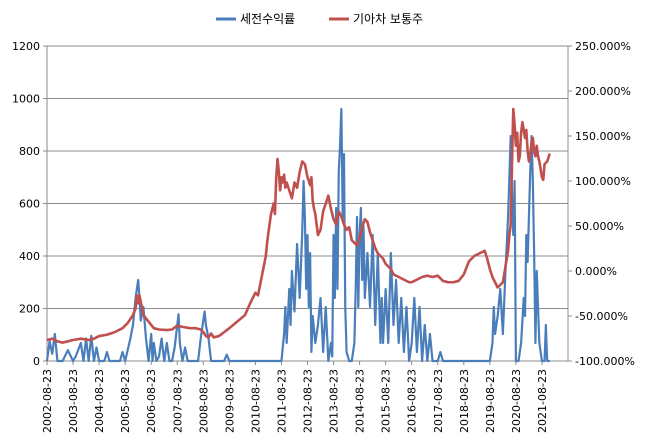 The width and height of the screenshot is (648, 441). Describe the element at coordinates (73, 401) in the screenshot. I see `x-tick-label-1: 2003-08-23` at that location.